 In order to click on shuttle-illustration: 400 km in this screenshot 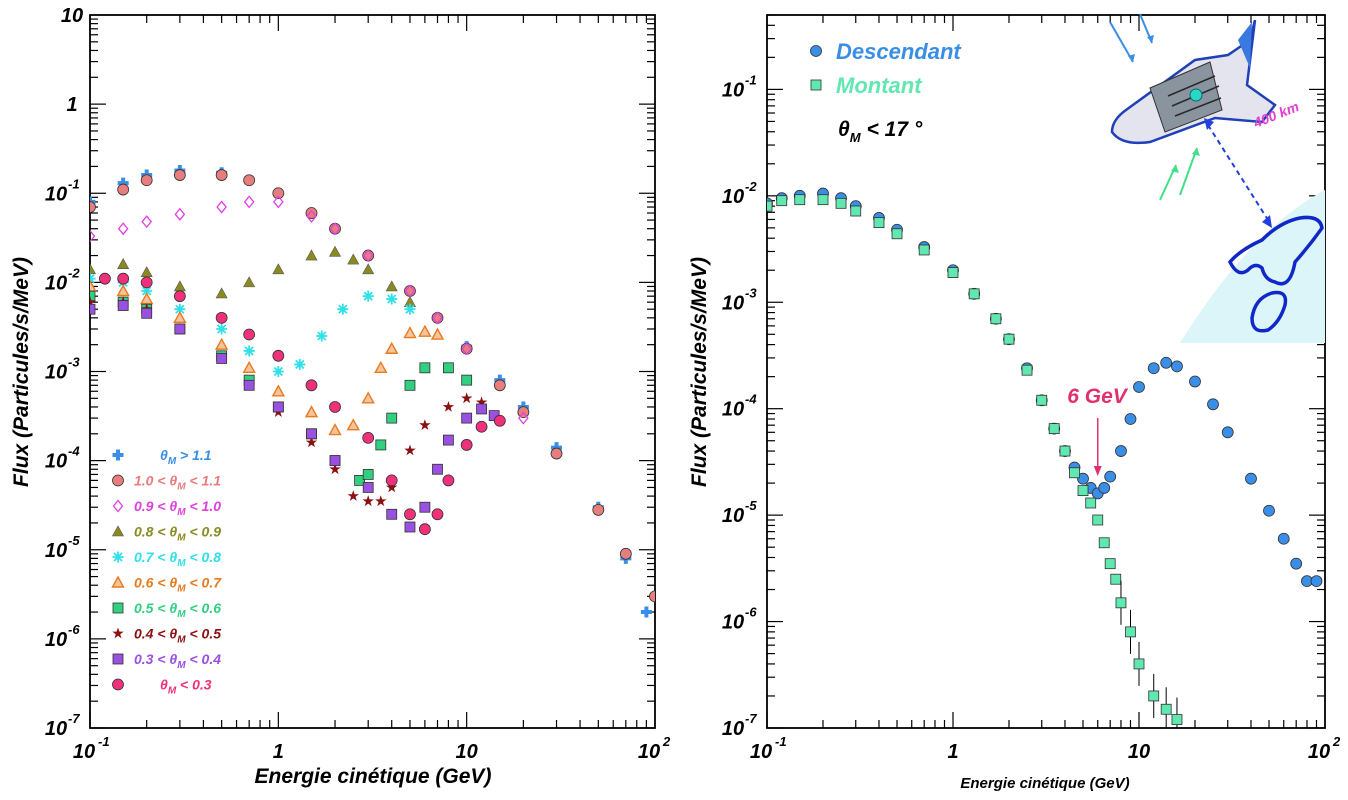, I will do `click(1217, 178)`.